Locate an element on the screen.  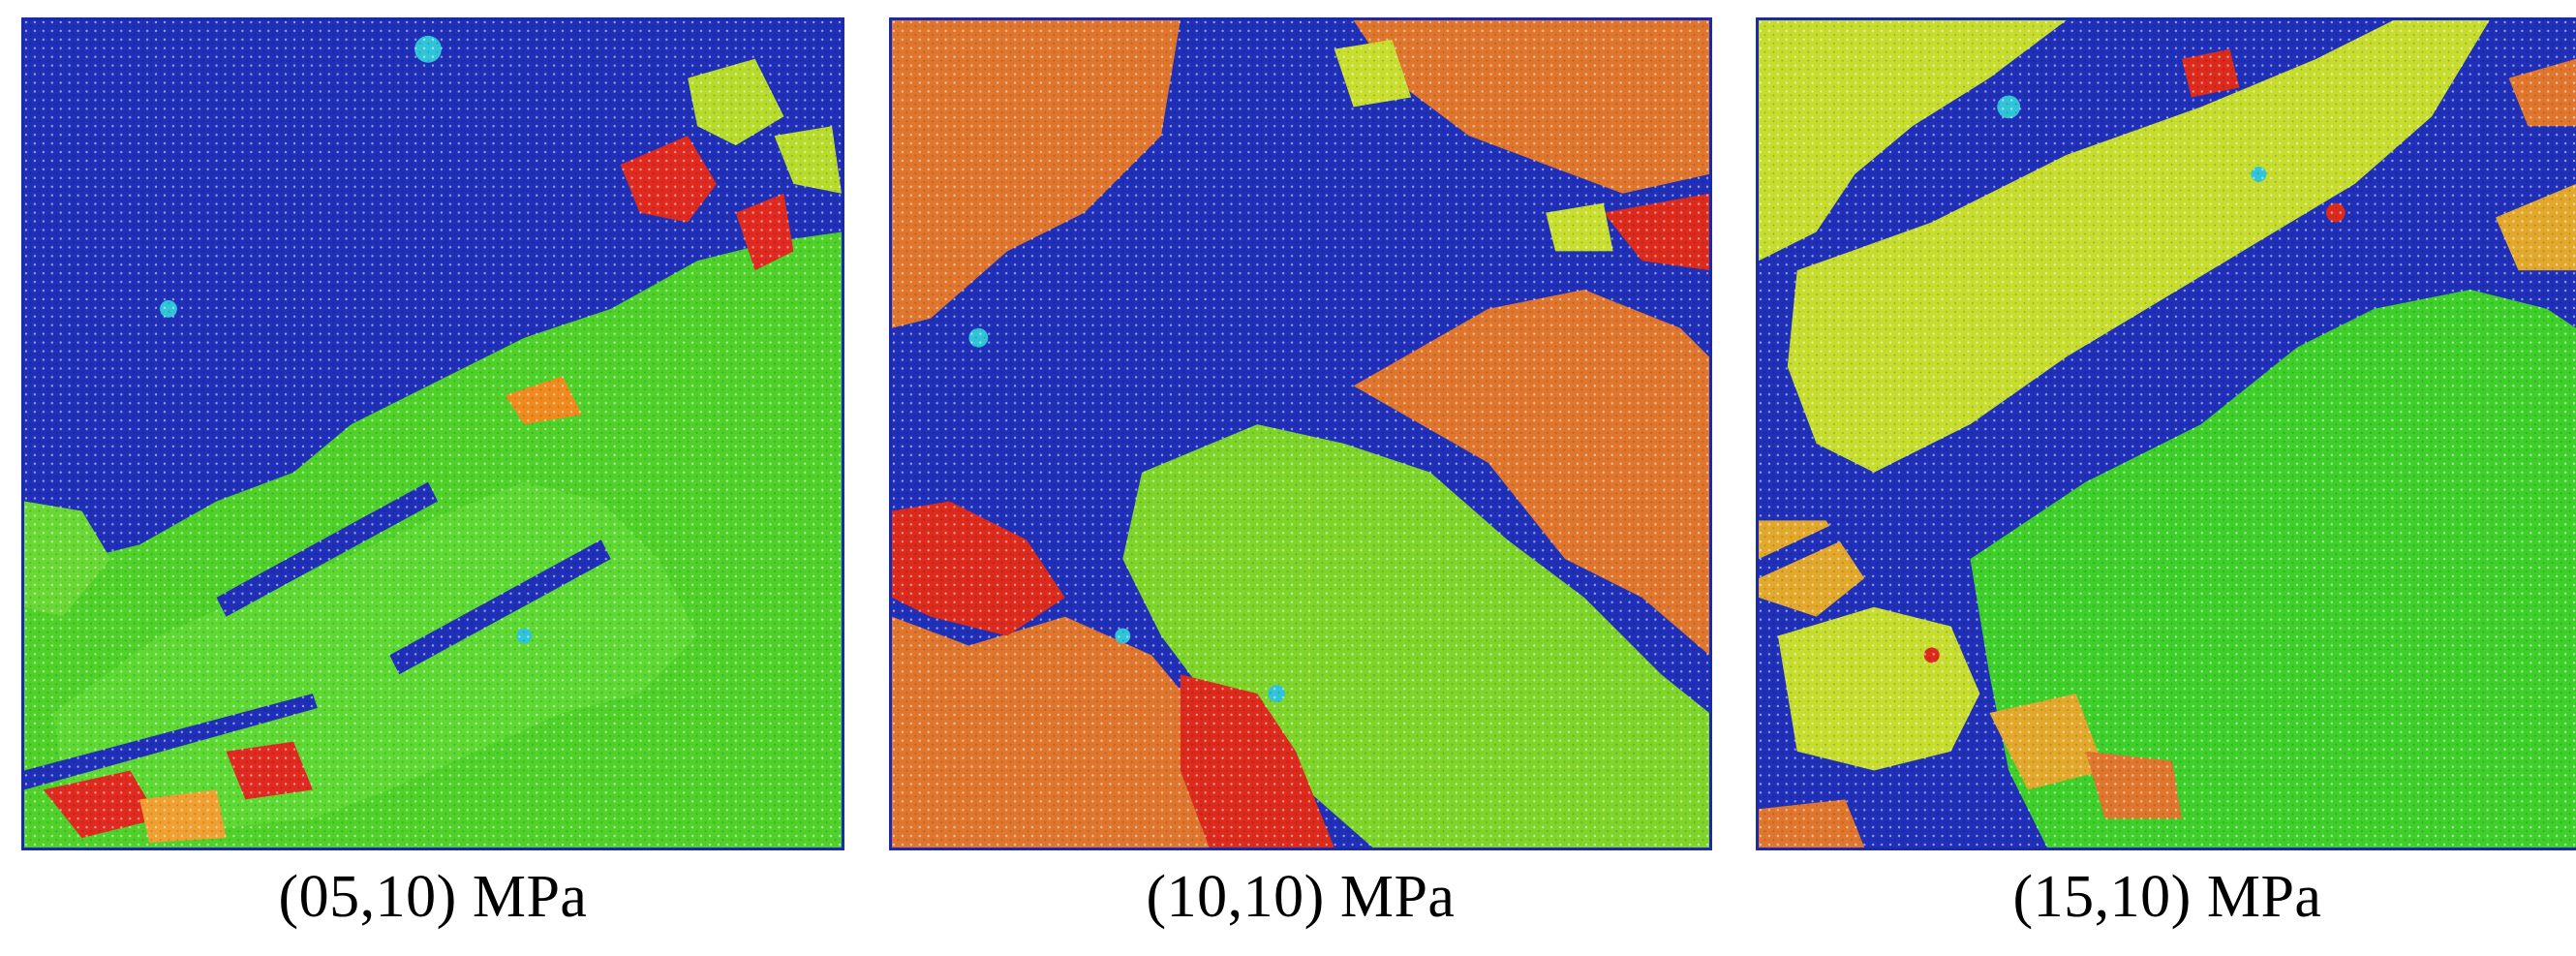
caption-05-10: (05,10) MPa is located at coordinates (433, 897).